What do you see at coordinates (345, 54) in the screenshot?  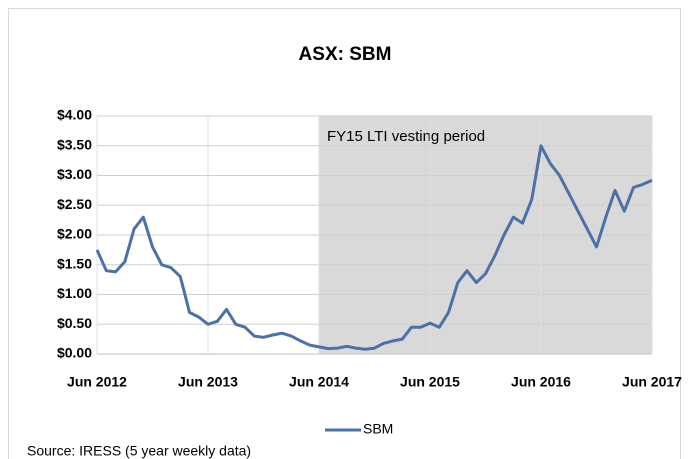 I see `chart-title: ASX: SBM` at bounding box center [345, 54].